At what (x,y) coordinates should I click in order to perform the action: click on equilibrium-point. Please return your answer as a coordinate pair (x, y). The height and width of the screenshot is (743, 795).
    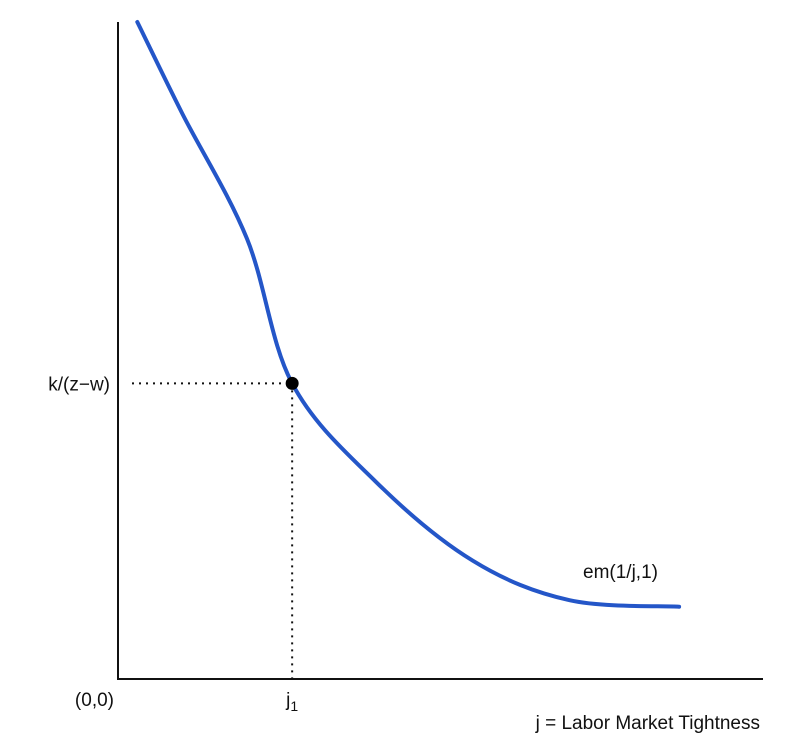
    Looking at the image, I should click on (292, 383).